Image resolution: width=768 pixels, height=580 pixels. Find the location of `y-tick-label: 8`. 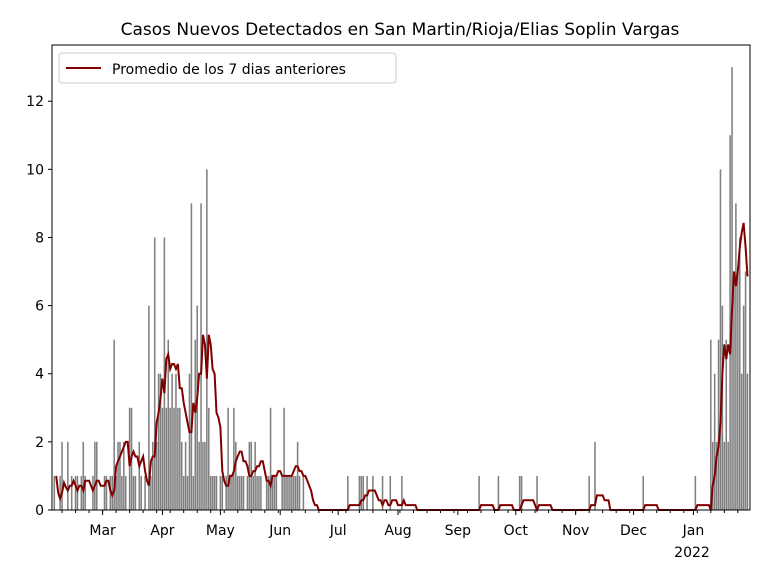

y-tick-label: 8 is located at coordinates (39, 238).